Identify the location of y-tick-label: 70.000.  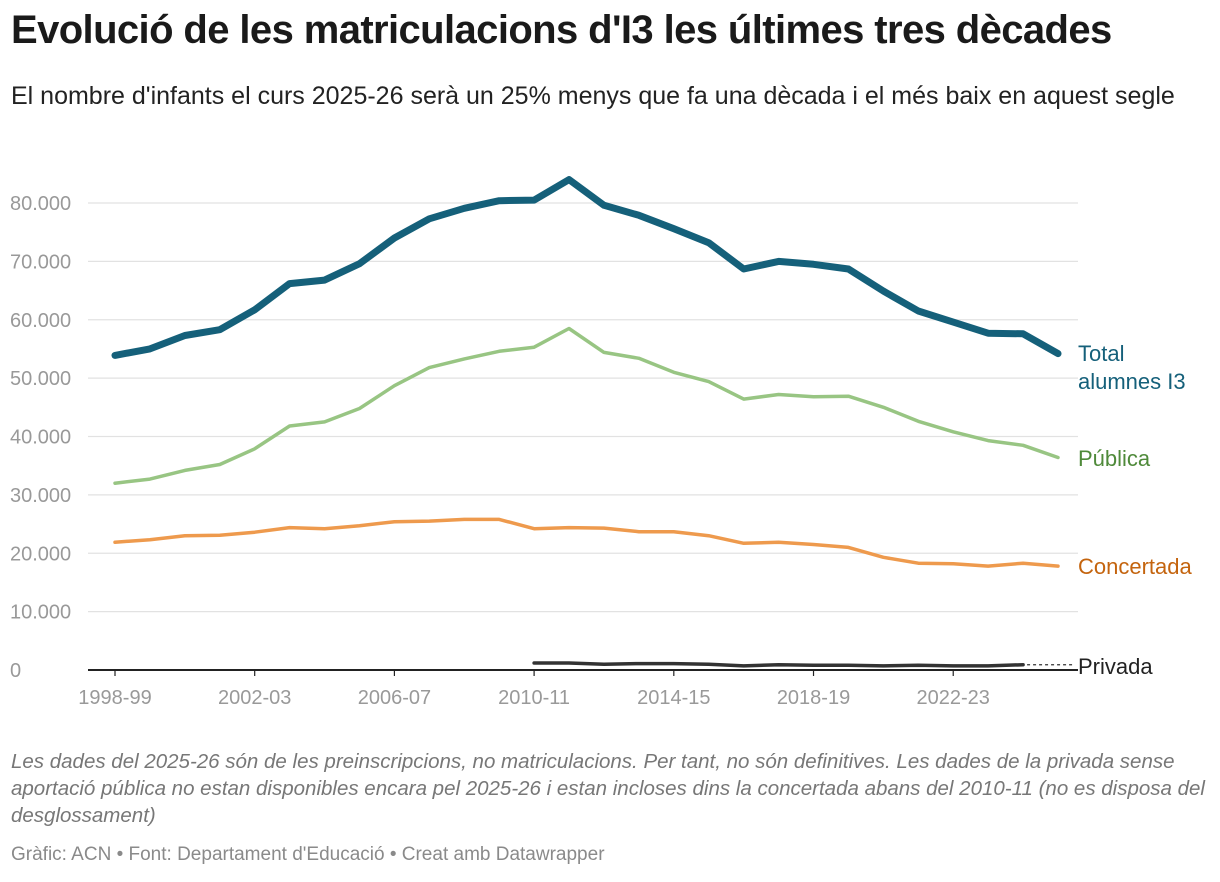
(40, 262).